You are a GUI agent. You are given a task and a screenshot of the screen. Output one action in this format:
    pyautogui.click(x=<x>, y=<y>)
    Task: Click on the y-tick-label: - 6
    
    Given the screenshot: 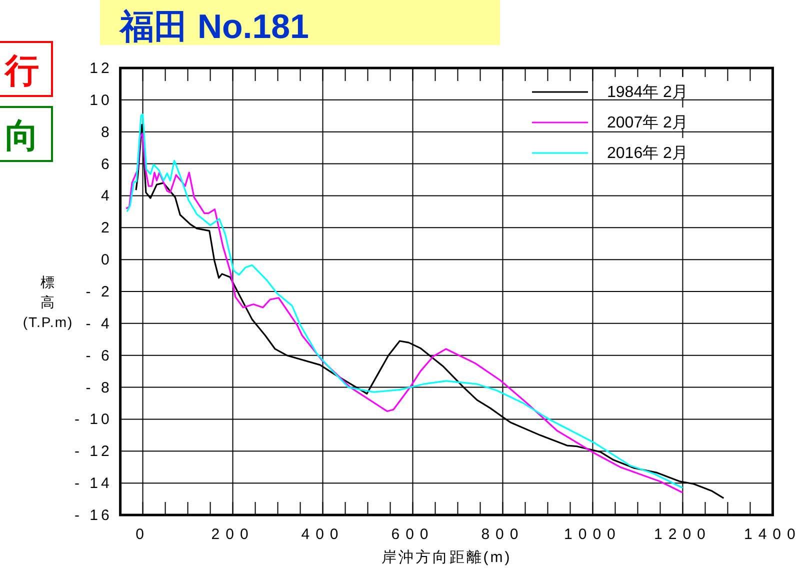 What is the action you would take?
    pyautogui.click(x=99, y=355)
    